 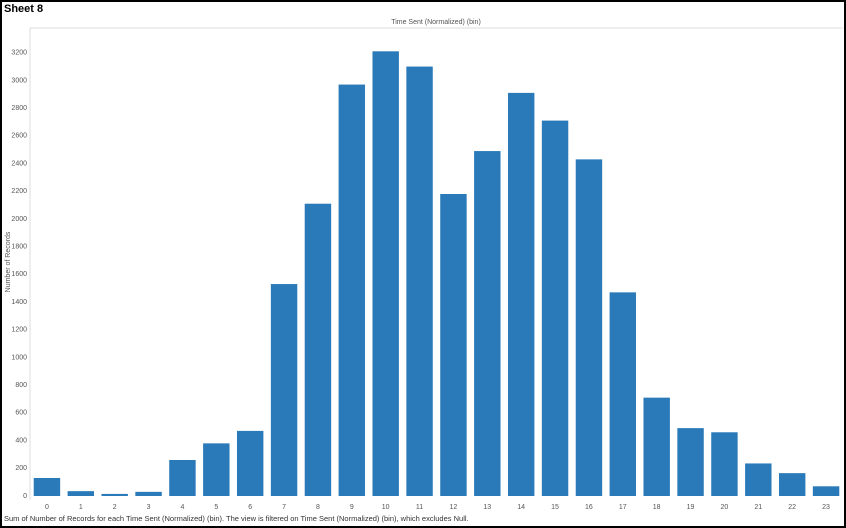 I want to click on y-tick-label: 2800, so click(x=19, y=108).